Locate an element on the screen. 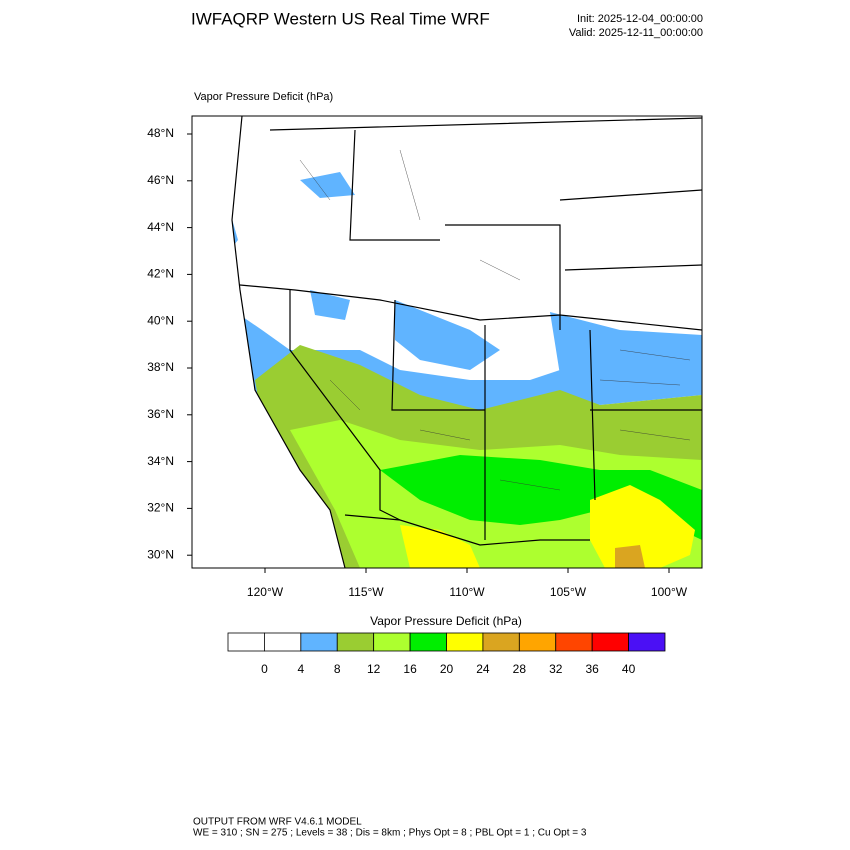 This screenshot has height=850, width=850. lat-label: 38°N is located at coordinates (160, 367).